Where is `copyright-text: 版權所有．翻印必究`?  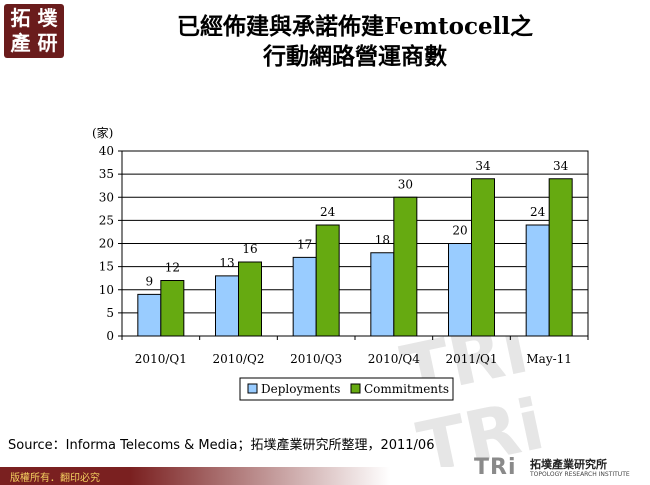 copyright-text: 版權所有．翻印必究 is located at coordinates (55, 478).